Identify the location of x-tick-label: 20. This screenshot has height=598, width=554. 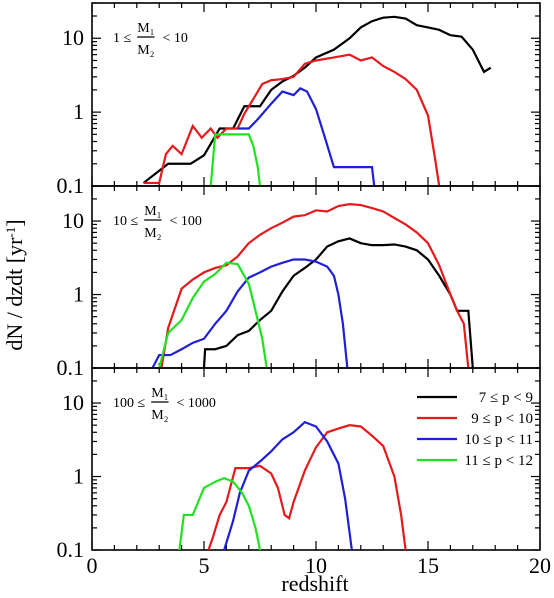
(540, 565).